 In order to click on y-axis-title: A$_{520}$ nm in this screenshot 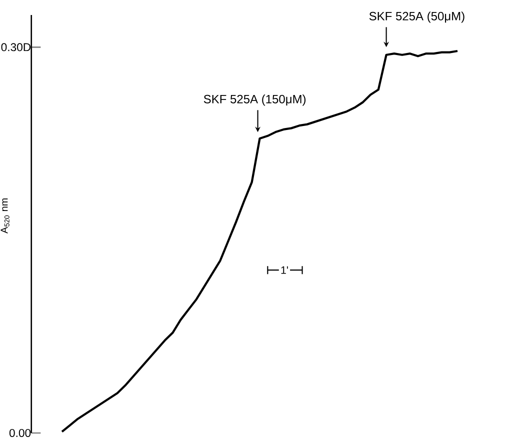, I will do `click(5, 216)`.